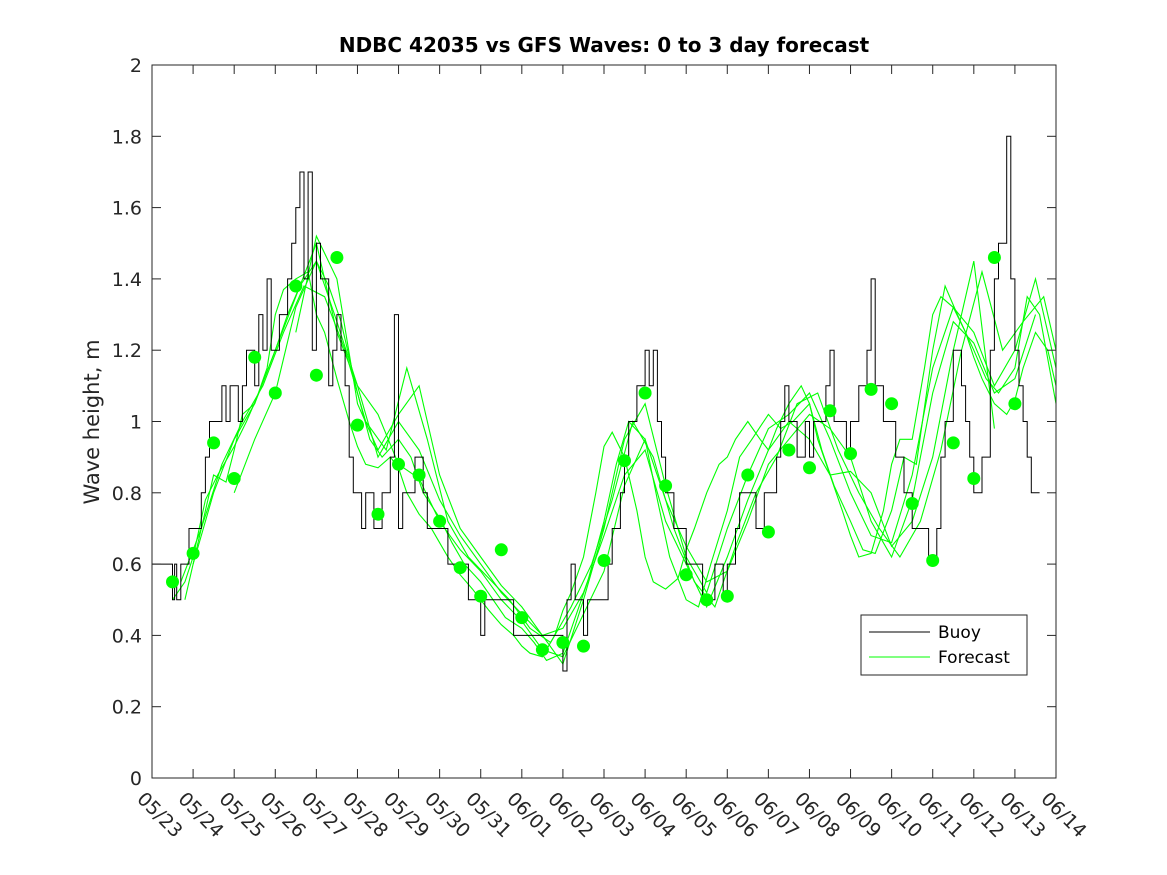  Describe the element at coordinates (136, 423) in the screenshot. I see `y-tick-label: 1` at that location.